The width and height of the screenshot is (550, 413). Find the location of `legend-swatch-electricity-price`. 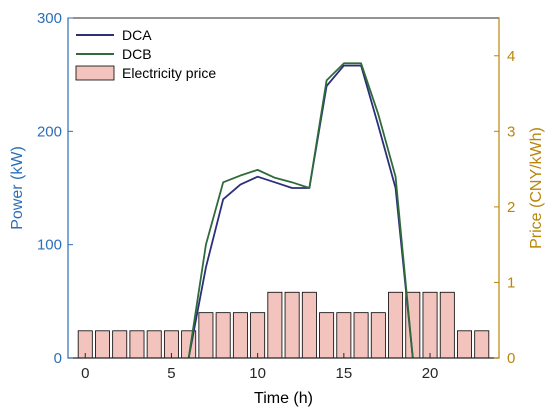

legend-swatch-electricity-price is located at coordinates (95, 73).